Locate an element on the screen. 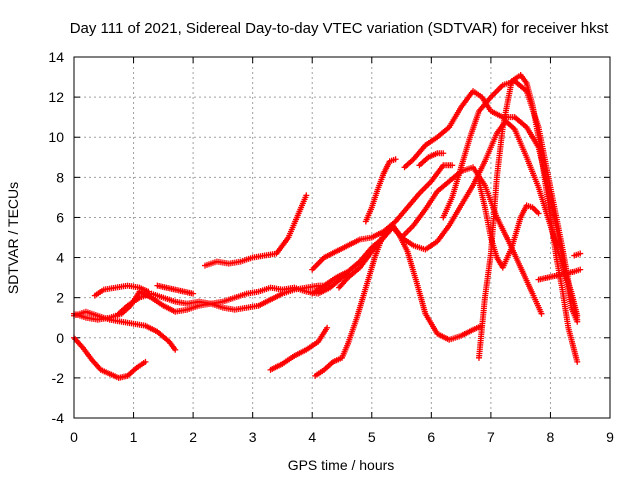 This screenshot has width=640, height=480. y-tick-label: -4 is located at coordinates (58, 418).